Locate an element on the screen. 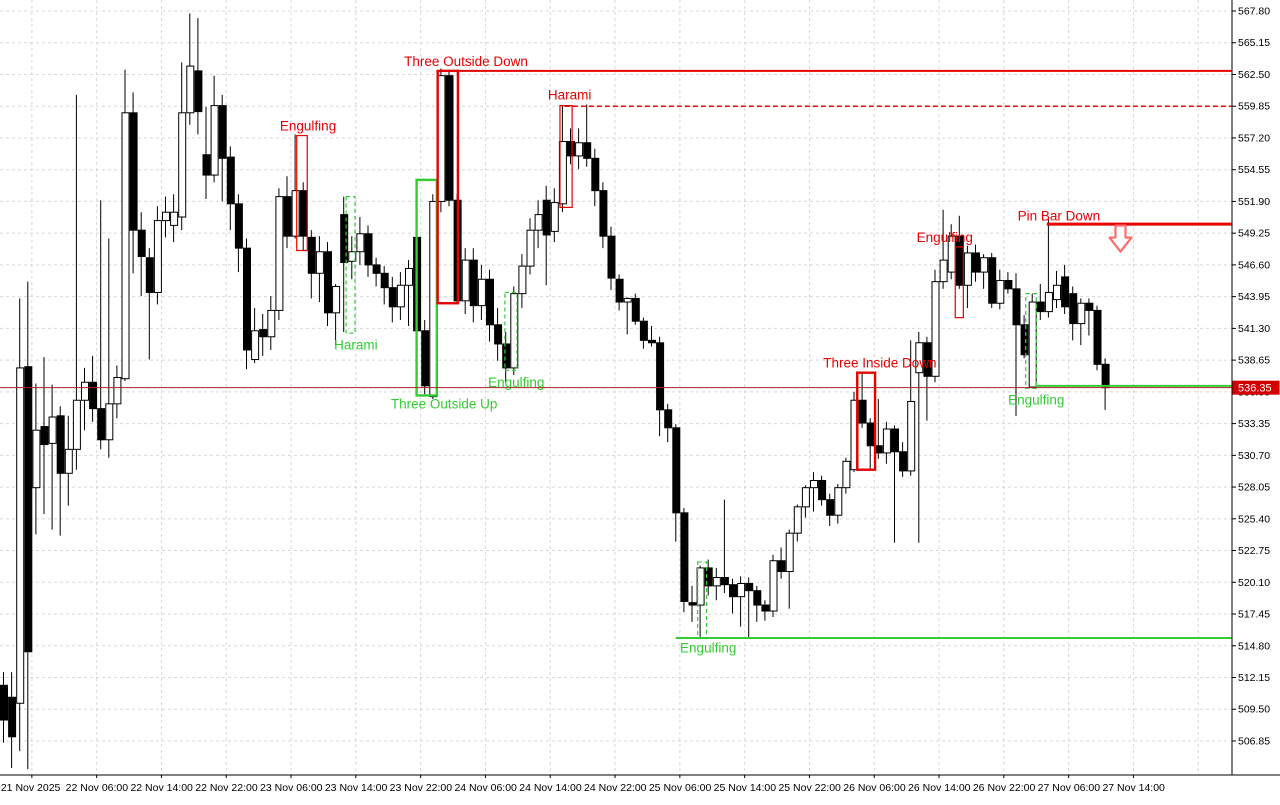 This screenshot has height=805, width=1280. price-axis-label: 514.80 is located at coordinates (1254, 646).